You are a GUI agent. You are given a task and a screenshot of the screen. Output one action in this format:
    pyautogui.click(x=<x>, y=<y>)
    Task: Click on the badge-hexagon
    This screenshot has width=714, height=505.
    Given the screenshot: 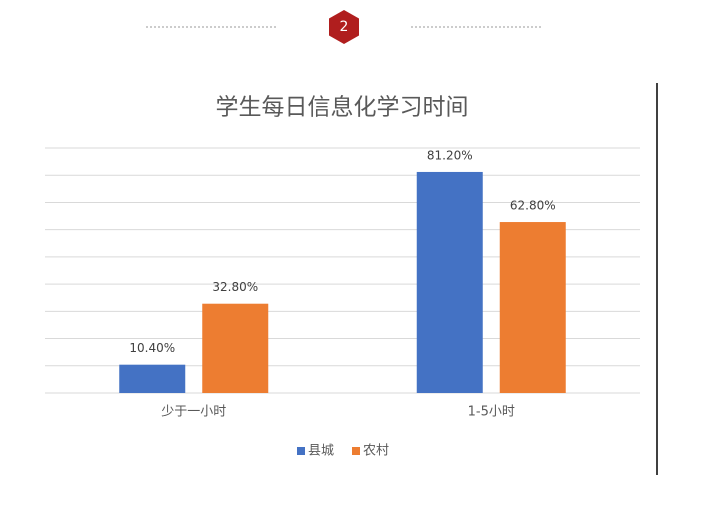 What is the action you would take?
    pyautogui.click(x=344, y=27)
    